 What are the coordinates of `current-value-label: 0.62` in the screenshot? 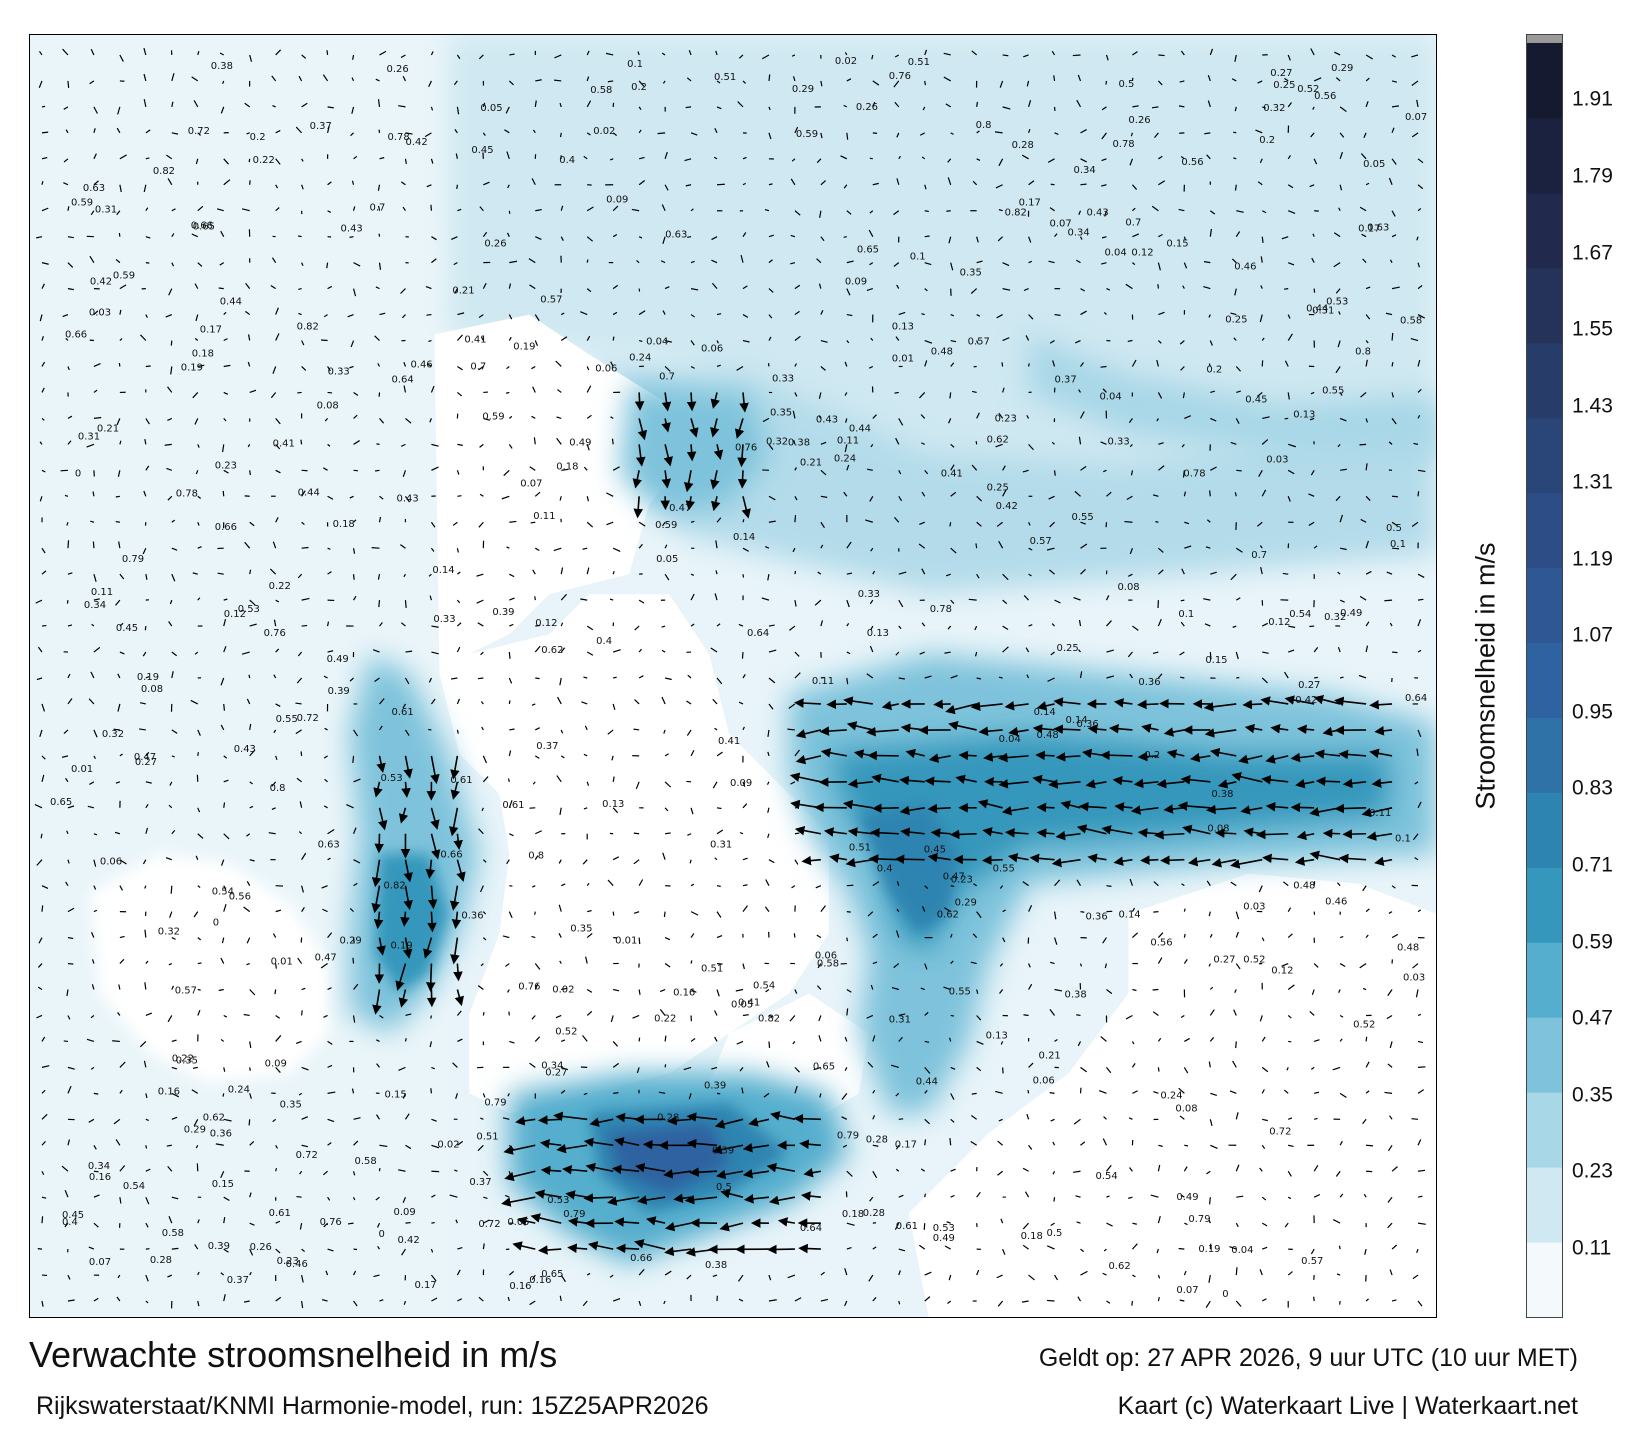 It's located at (552, 650).